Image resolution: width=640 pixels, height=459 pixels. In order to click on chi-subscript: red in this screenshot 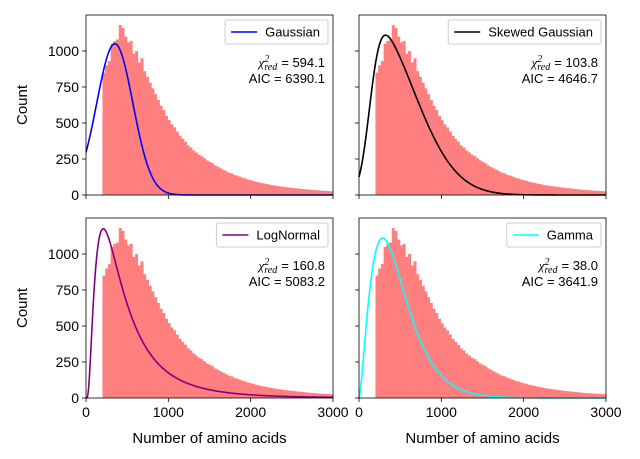, I will do `click(271, 67)`.